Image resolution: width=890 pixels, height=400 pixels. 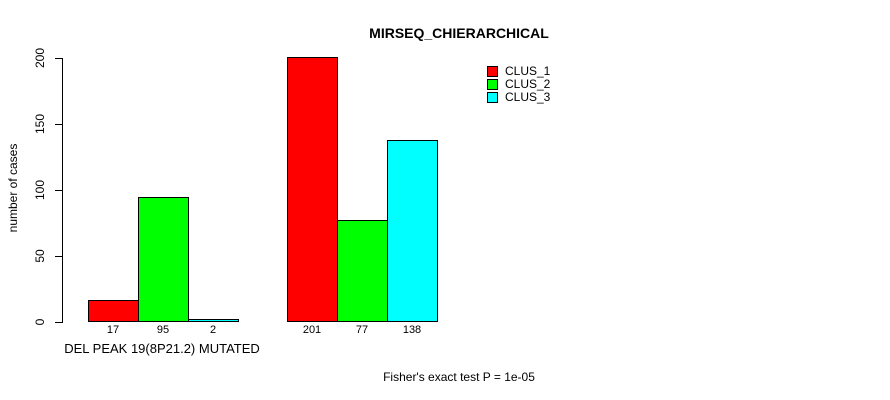 I want to click on bar-value-label: 2, so click(x=213, y=330).